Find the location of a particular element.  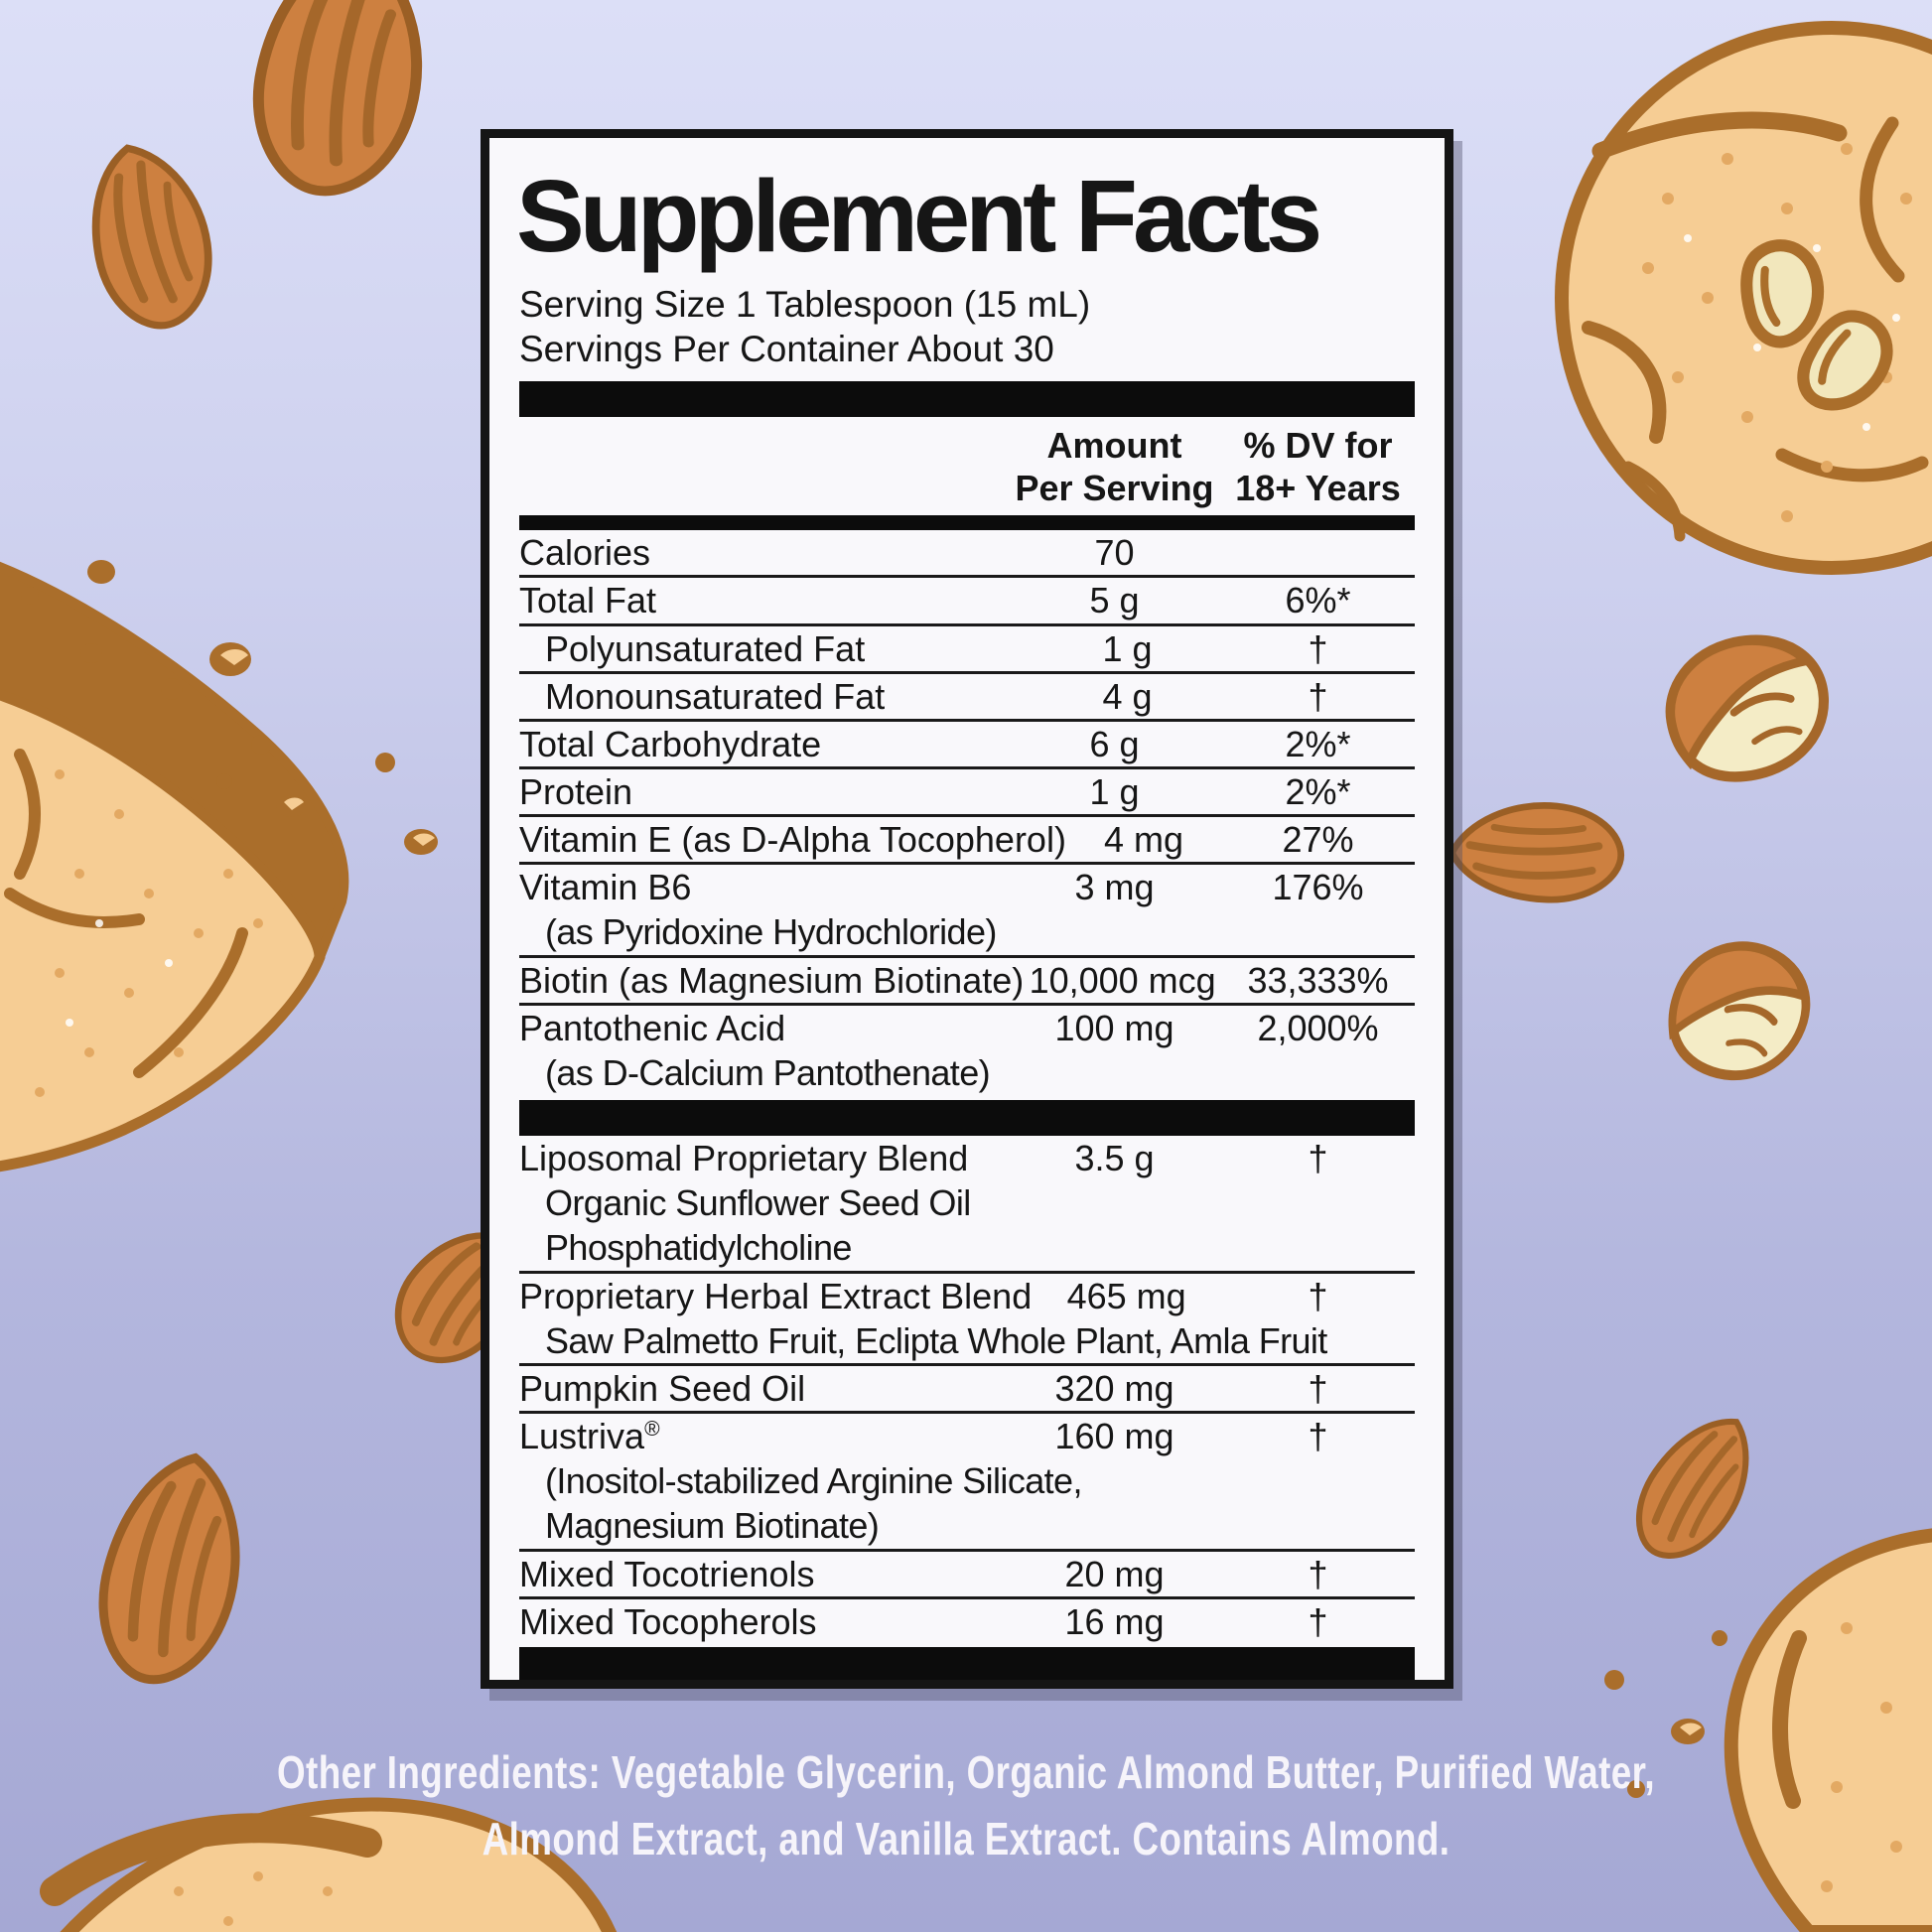

page-title: Supplement Facts is located at coordinates (919, 216).